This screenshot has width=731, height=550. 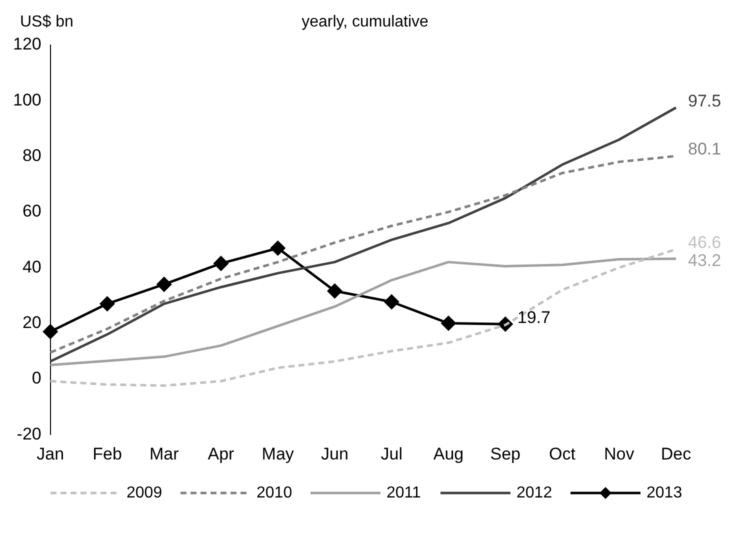 I want to click on x-tick-label: Jun, so click(x=334, y=454).